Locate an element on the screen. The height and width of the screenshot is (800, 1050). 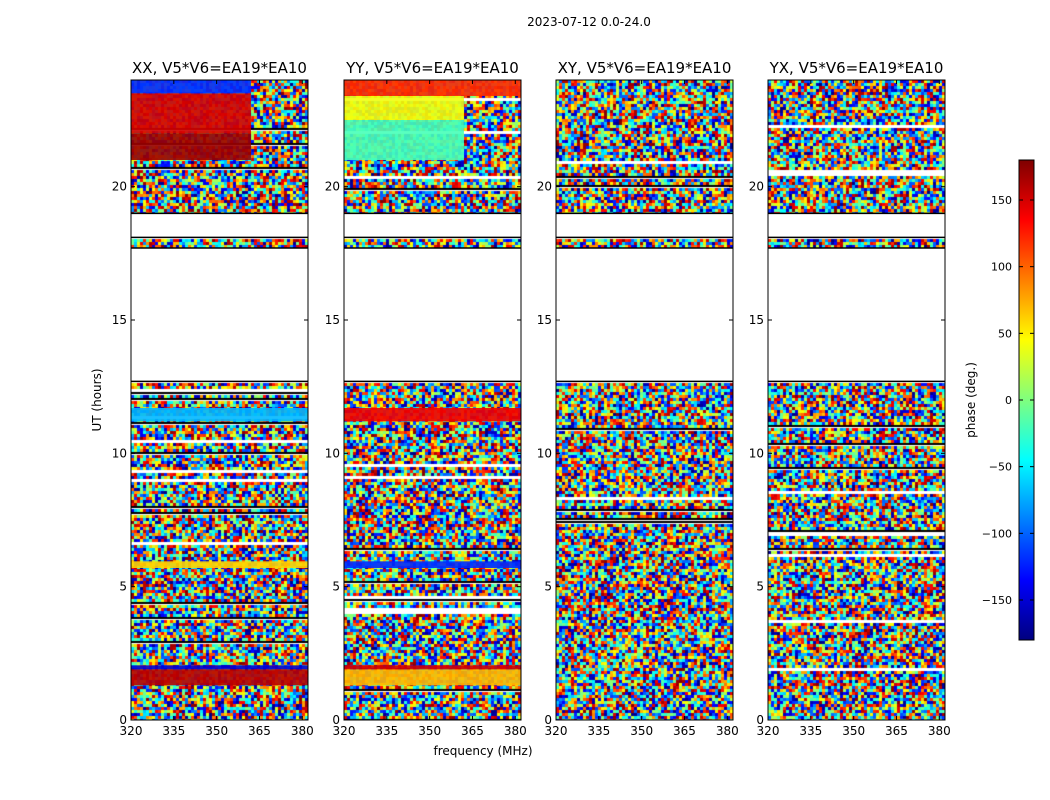
colorbar-tick-label: −50 is located at coordinates (1000, 467).